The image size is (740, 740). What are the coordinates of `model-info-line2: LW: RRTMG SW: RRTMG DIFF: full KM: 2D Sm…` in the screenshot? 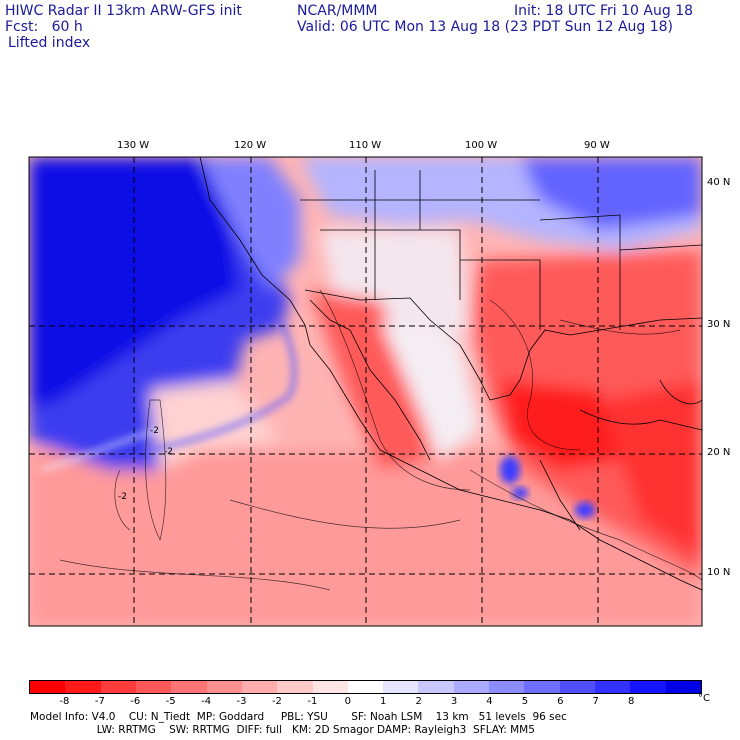 It's located at (282, 730).